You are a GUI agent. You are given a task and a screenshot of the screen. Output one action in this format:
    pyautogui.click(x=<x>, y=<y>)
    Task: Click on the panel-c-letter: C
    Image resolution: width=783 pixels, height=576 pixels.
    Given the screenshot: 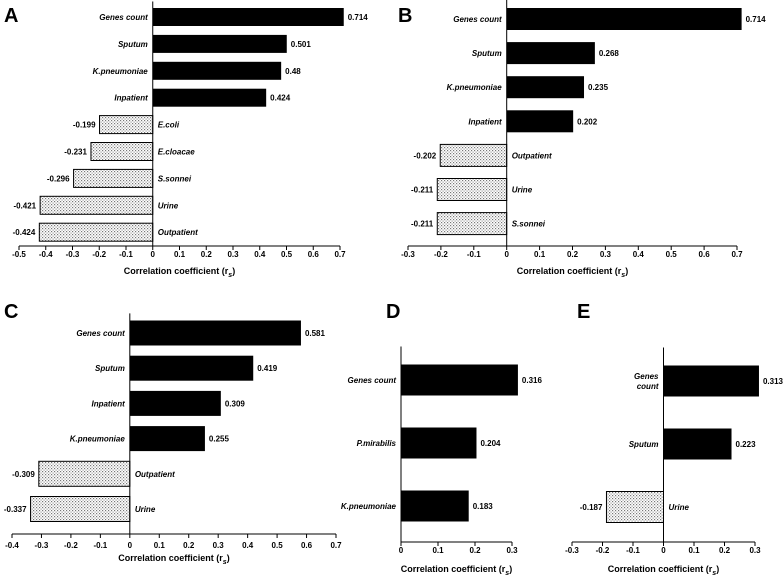 What is the action you would take?
    pyautogui.click(x=11, y=312)
    